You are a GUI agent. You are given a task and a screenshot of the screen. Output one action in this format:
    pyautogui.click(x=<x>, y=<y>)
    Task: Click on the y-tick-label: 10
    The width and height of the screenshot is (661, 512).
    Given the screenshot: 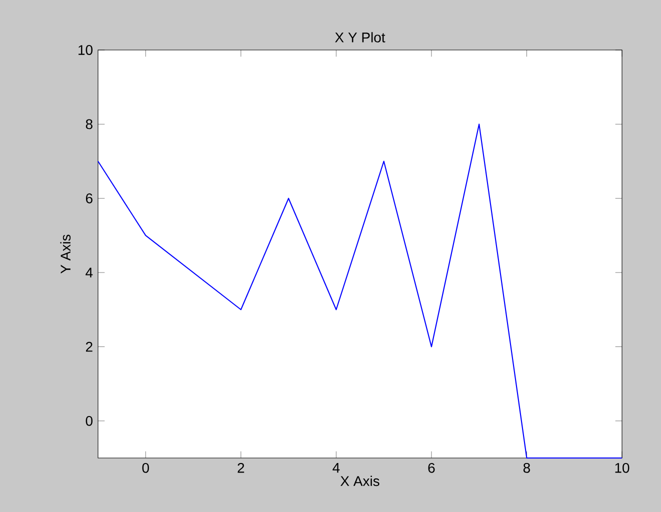 What is the action you would take?
    pyautogui.click(x=85, y=50)
    